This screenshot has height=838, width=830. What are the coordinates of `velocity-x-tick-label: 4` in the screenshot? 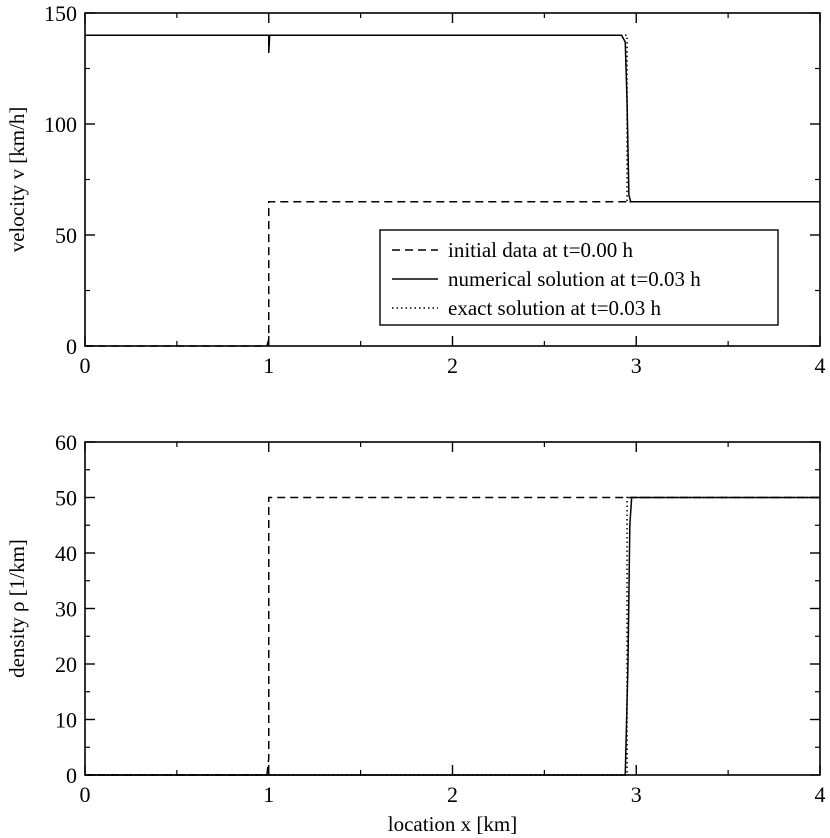 It's located at (820, 365).